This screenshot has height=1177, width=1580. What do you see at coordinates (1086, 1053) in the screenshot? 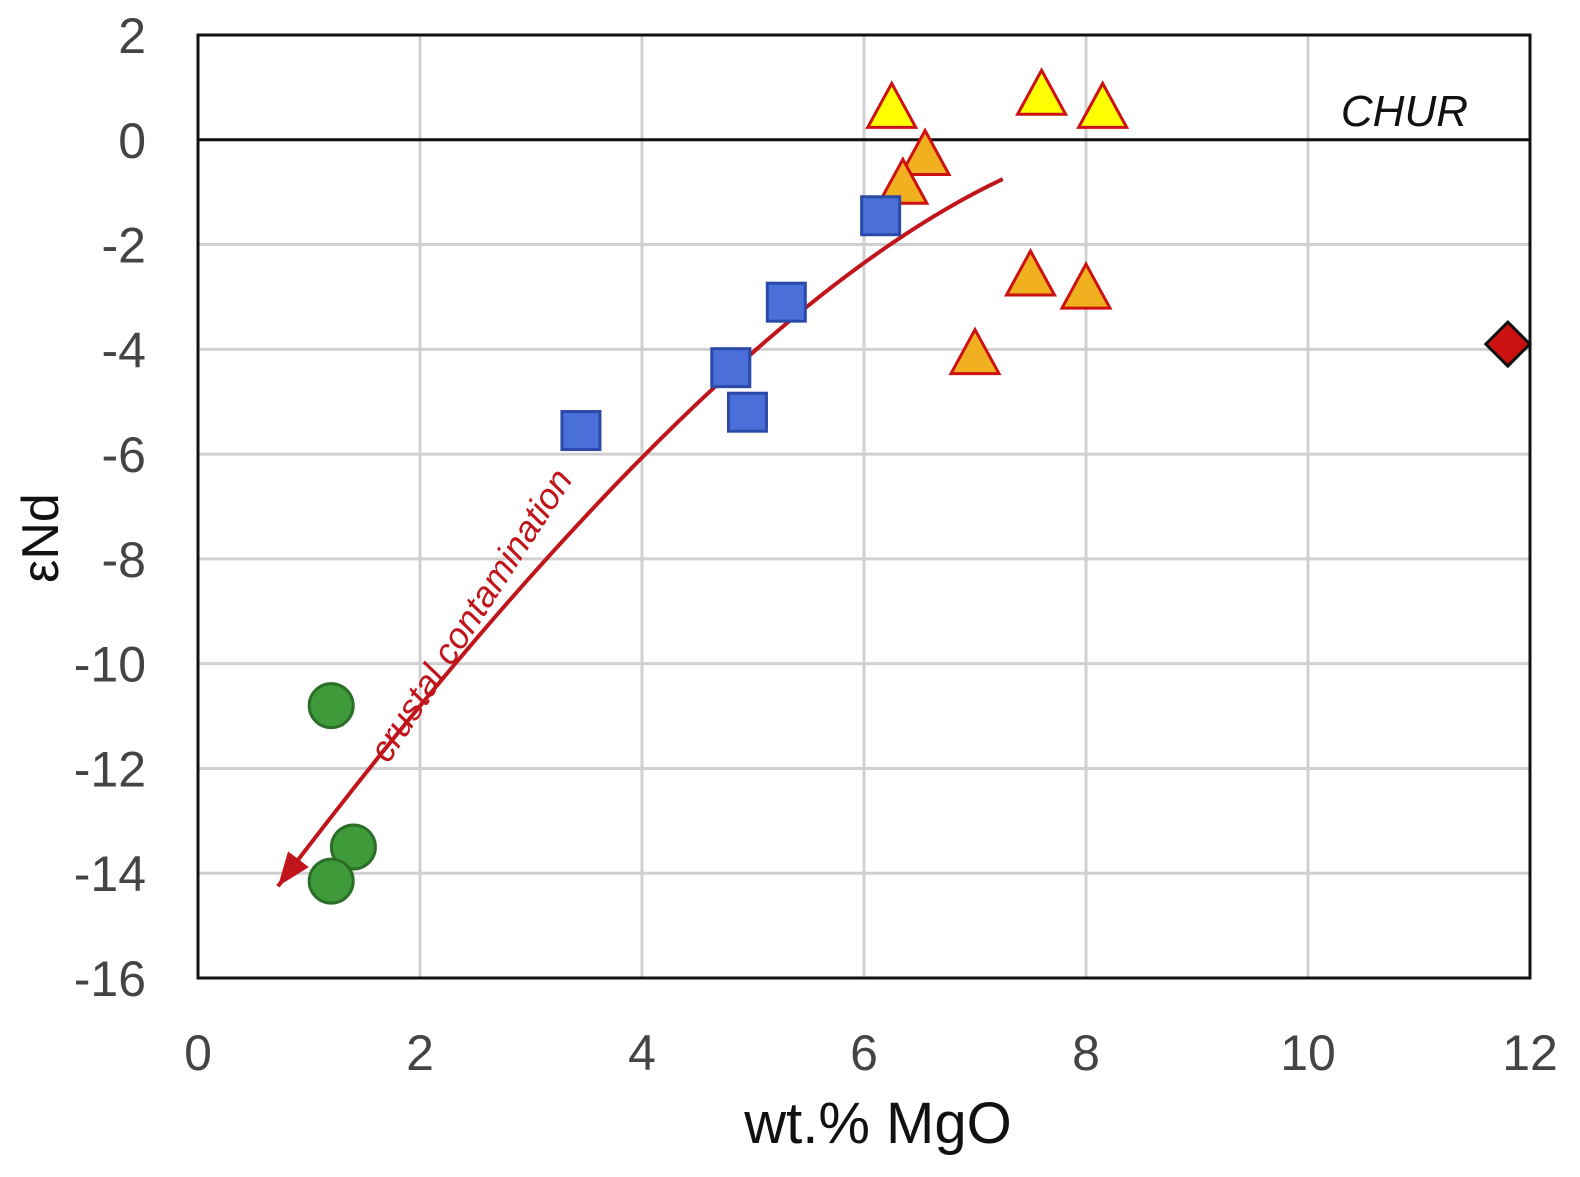
I see `x-tick-label: 8` at bounding box center [1086, 1053].